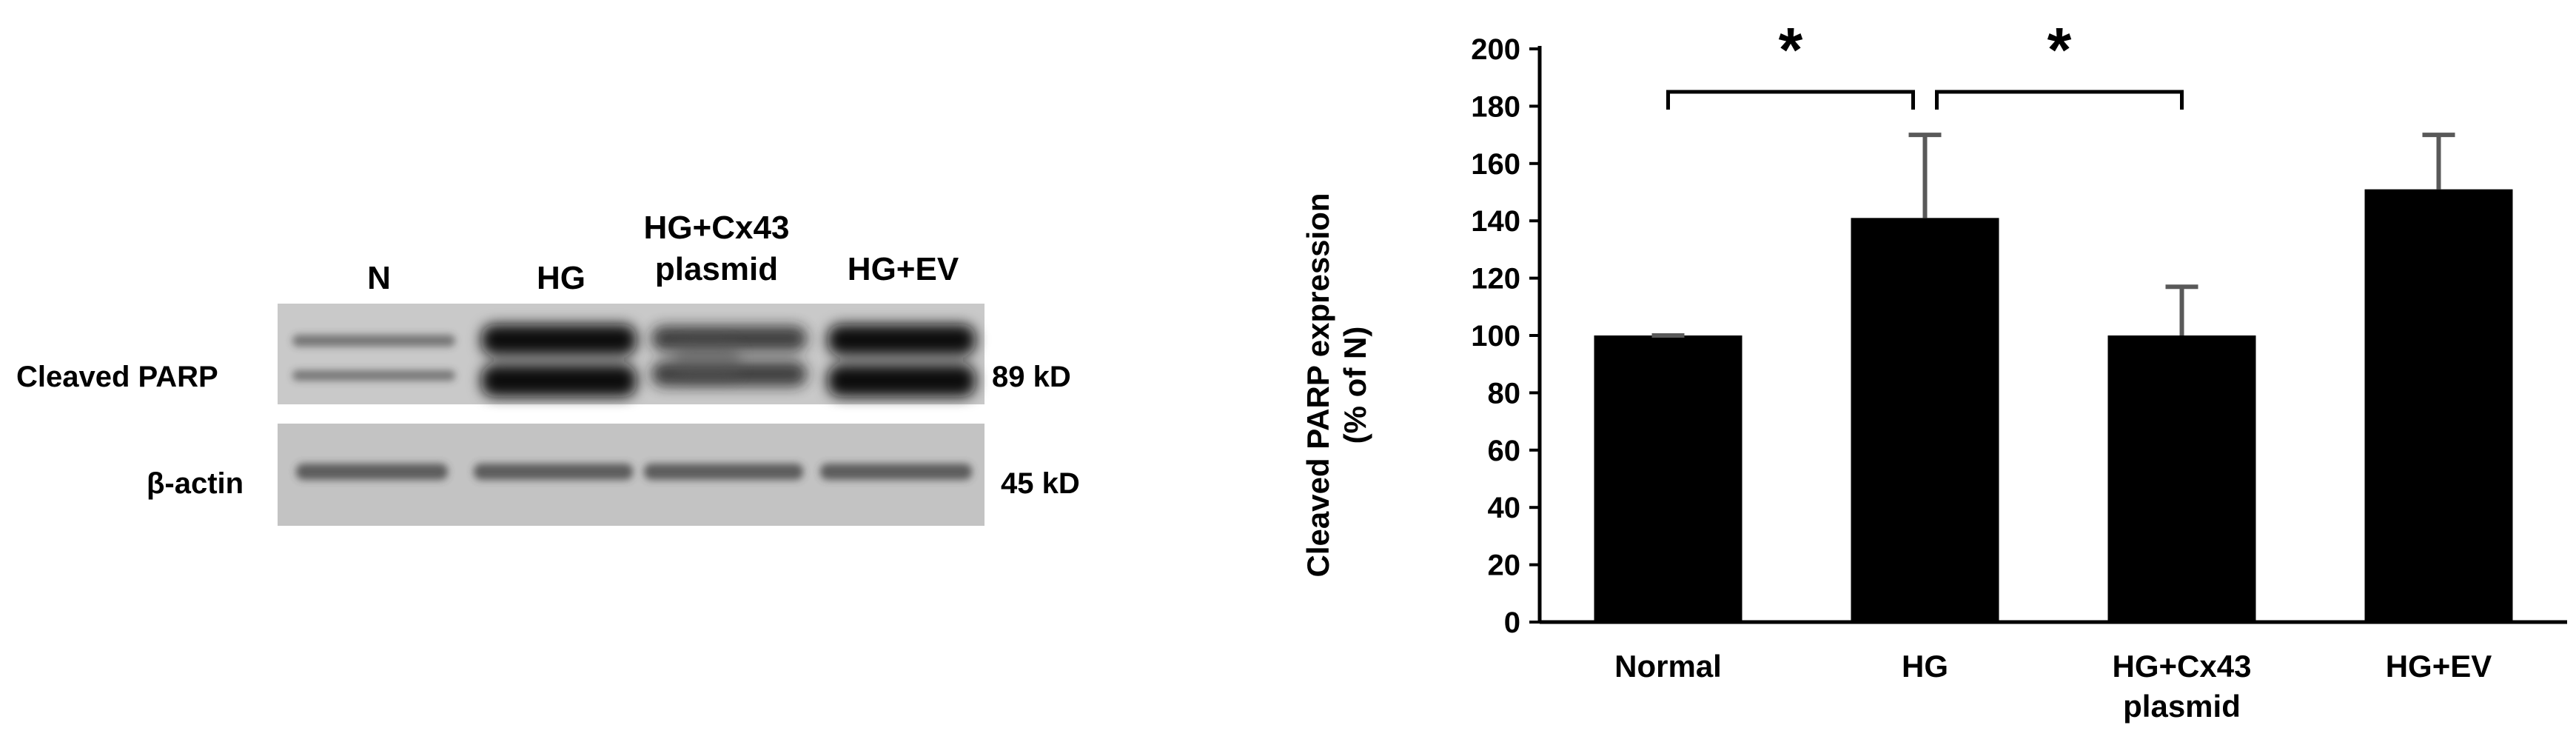 The width and height of the screenshot is (2576, 745). Describe the element at coordinates (1495, 164) in the screenshot. I see `y-tick-label: 160` at that location.